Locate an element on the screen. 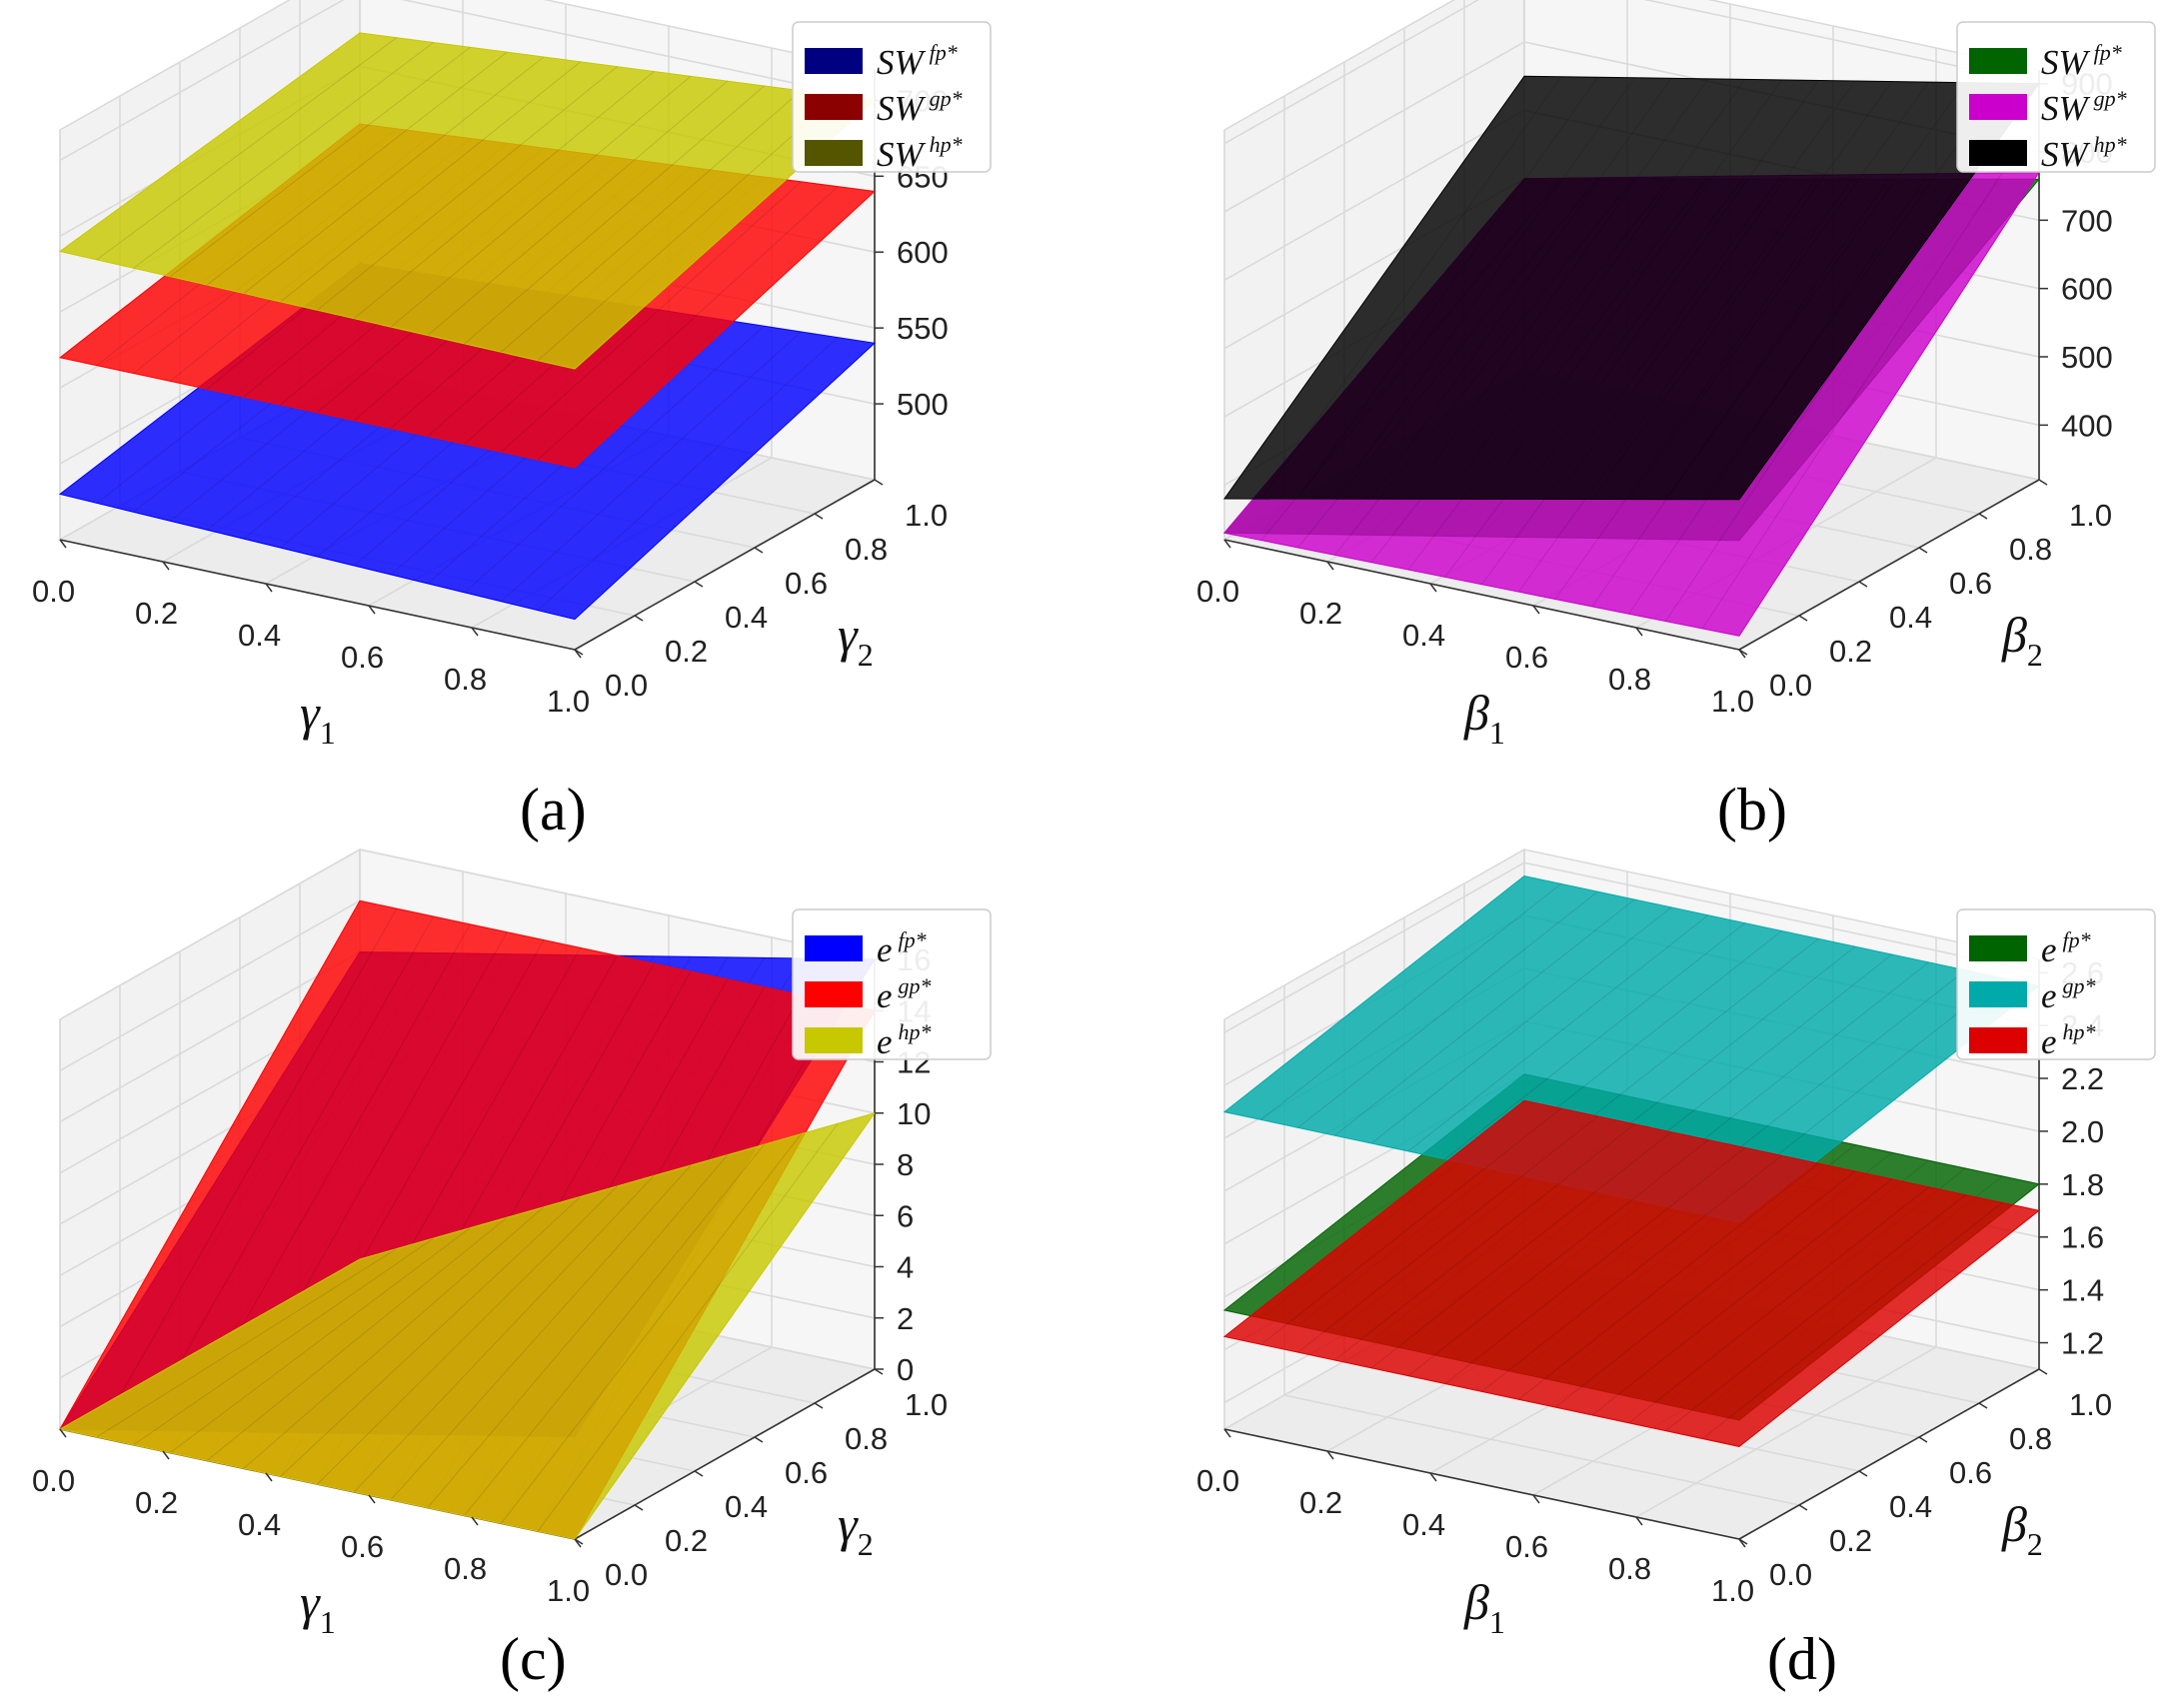 Image resolution: width=2175 pixels, height=1708 pixels. z-tick-label: 2 is located at coordinates (905, 1318).